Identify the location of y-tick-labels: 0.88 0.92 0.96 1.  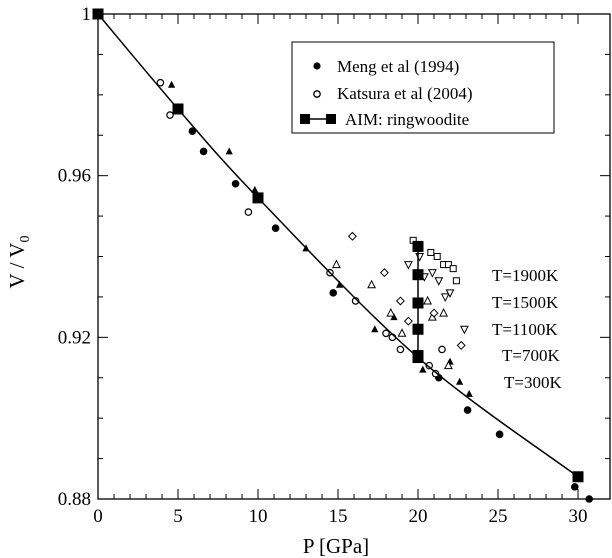
(74, 257).